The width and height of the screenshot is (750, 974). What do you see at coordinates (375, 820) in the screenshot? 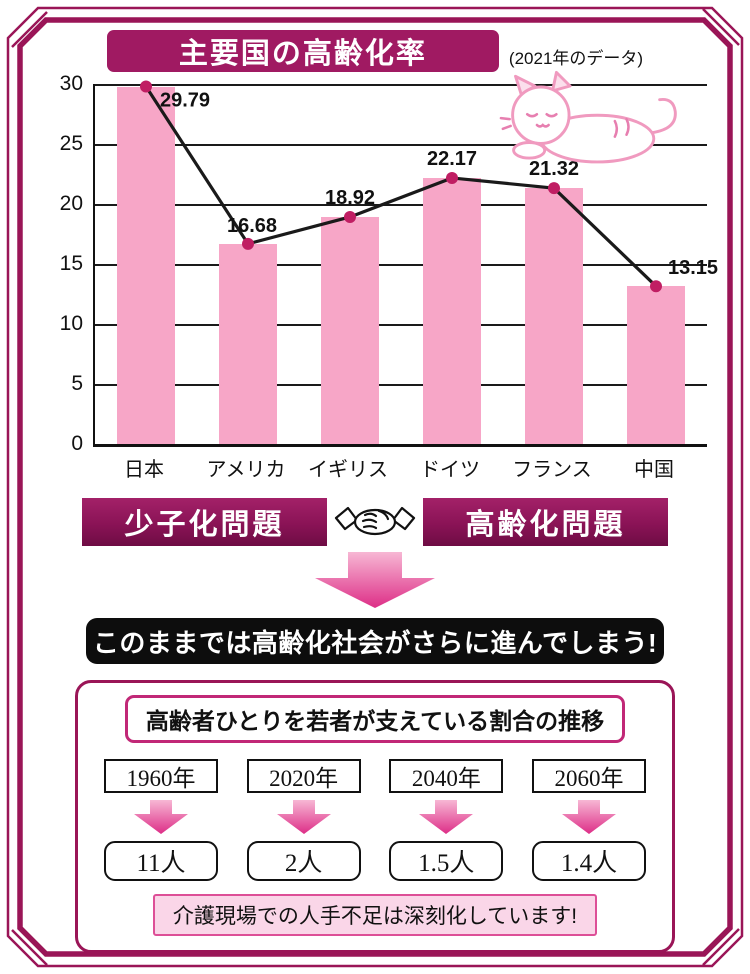
I see `support-columns: 1960年 11人 2020年 2人 2040年 1.5人 2060年 1.4人` at bounding box center [375, 820].